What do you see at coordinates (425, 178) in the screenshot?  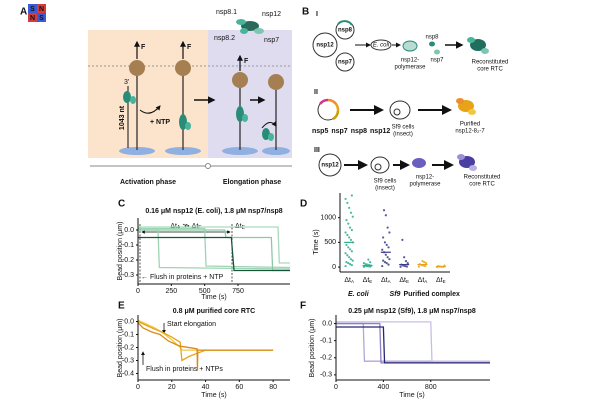 I see `intermediate-label: nsp12-` at bounding box center [425, 178].